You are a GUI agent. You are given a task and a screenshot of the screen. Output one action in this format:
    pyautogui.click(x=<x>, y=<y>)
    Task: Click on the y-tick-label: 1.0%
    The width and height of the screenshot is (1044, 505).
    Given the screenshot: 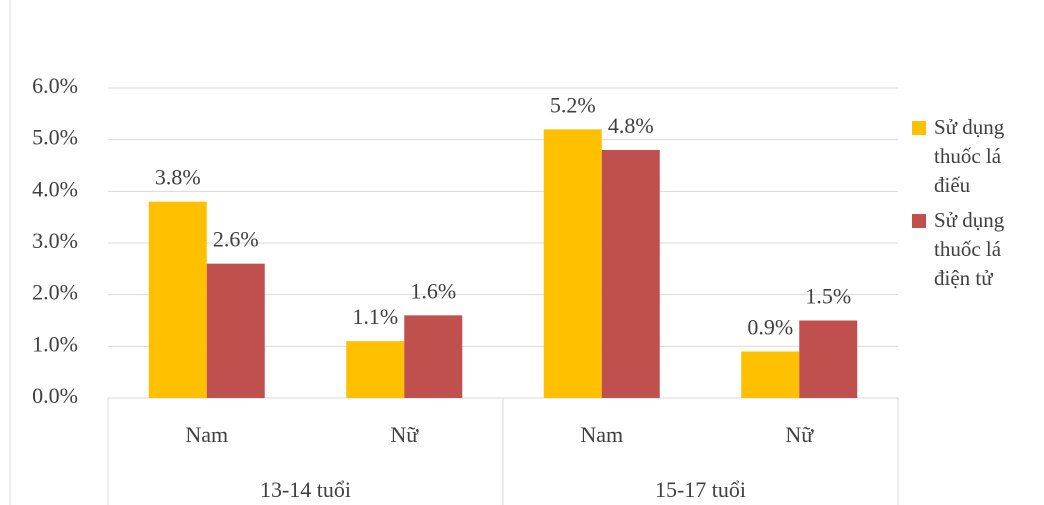 What is the action you would take?
    pyautogui.click(x=55, y=343)
    